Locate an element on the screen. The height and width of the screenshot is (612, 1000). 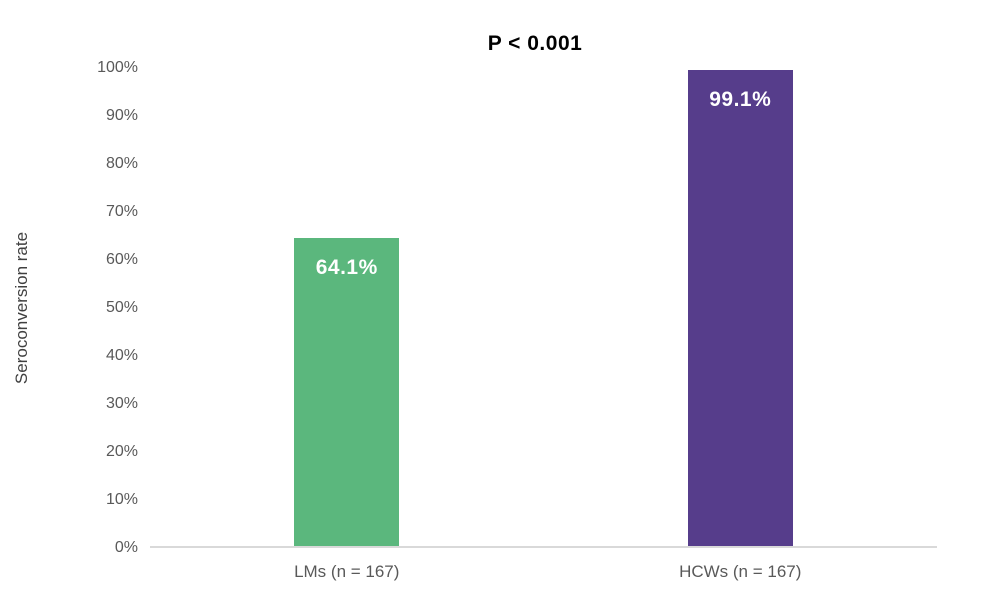
y-tick-label: 0% is located at coordinates (126, 547).